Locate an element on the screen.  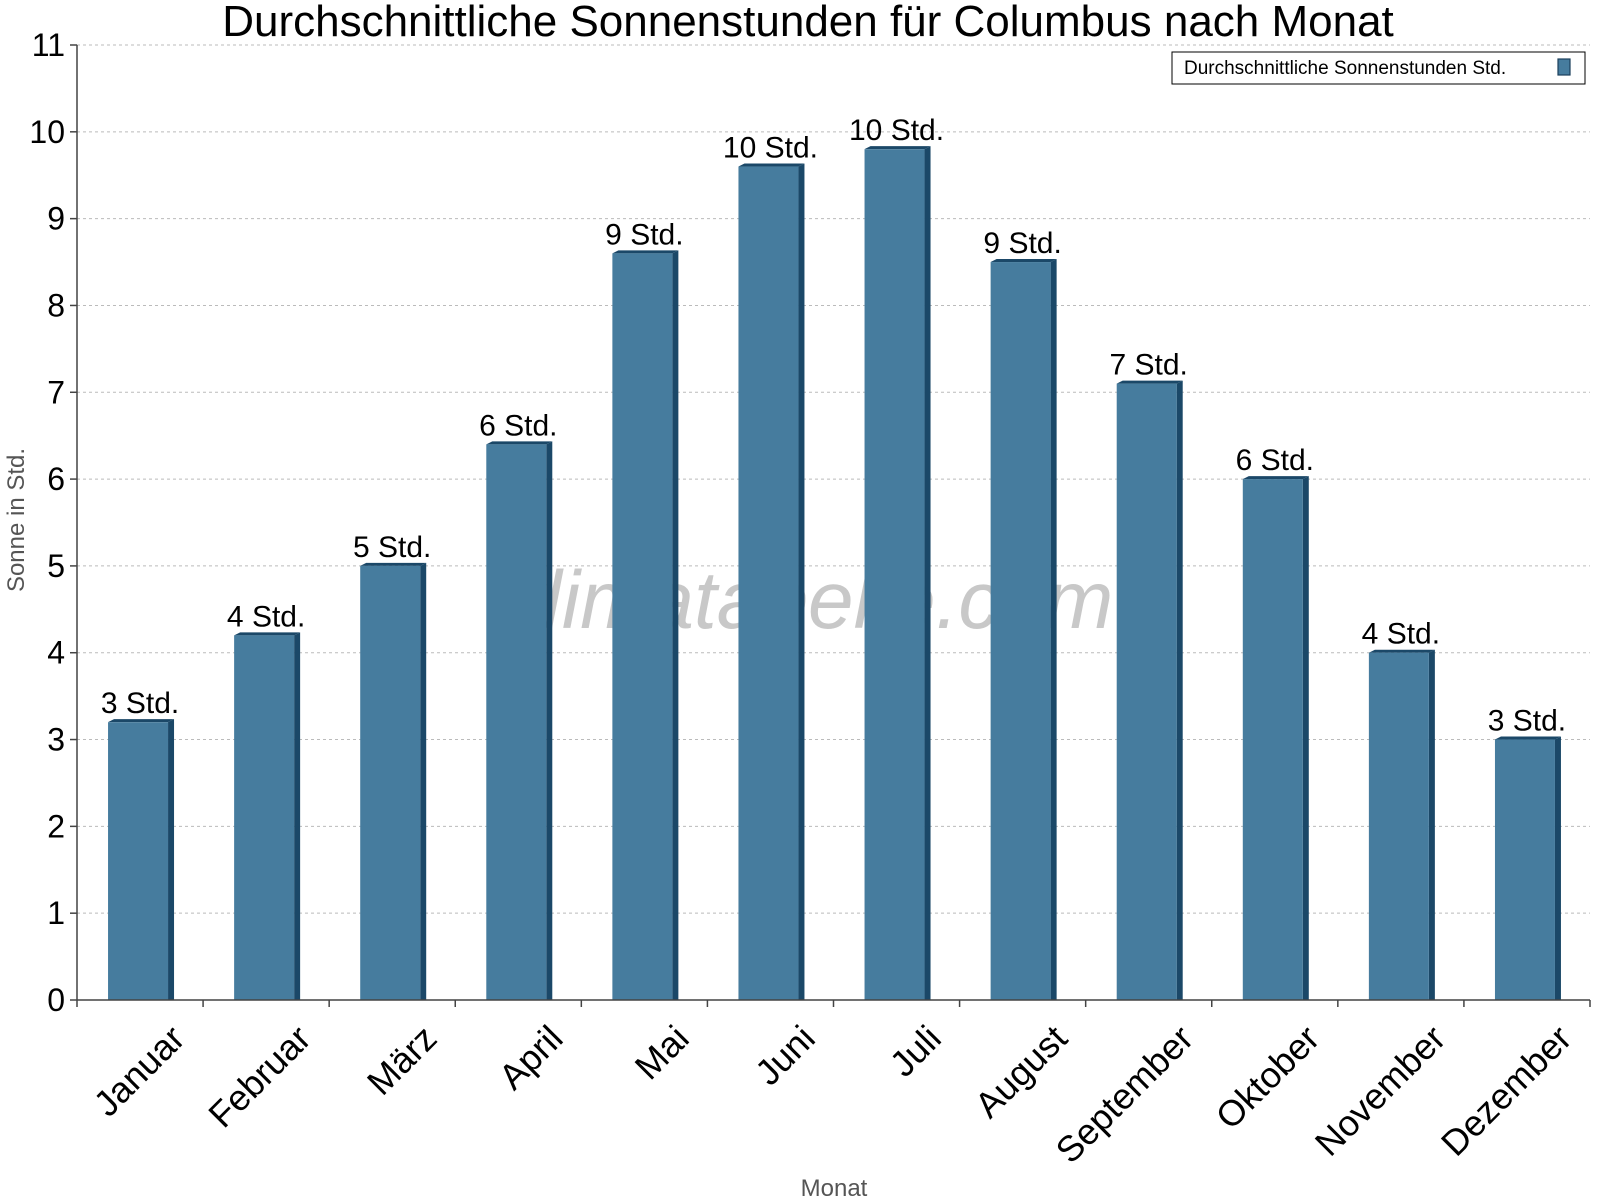
legend: Durchschnittliche Sonnenstunden Std. is located at coordinates (1378, 68).